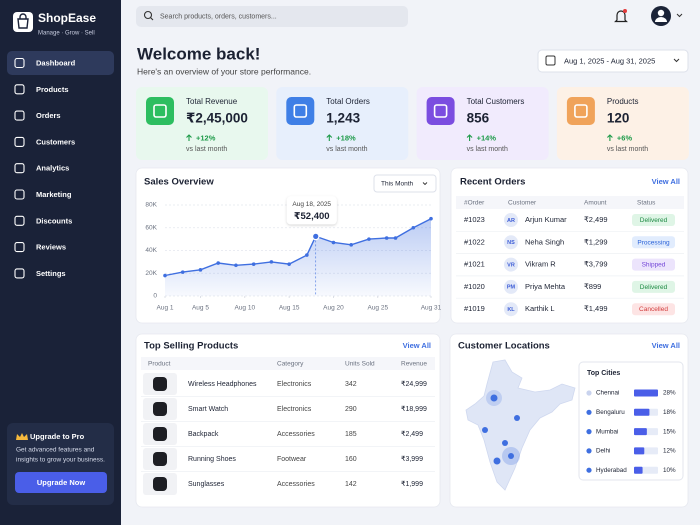 This screenshot has height=525, width=700. Describe the element at coordinates (611, 470) in the screenshot. I see `city-name: Hyderabad` at that location.